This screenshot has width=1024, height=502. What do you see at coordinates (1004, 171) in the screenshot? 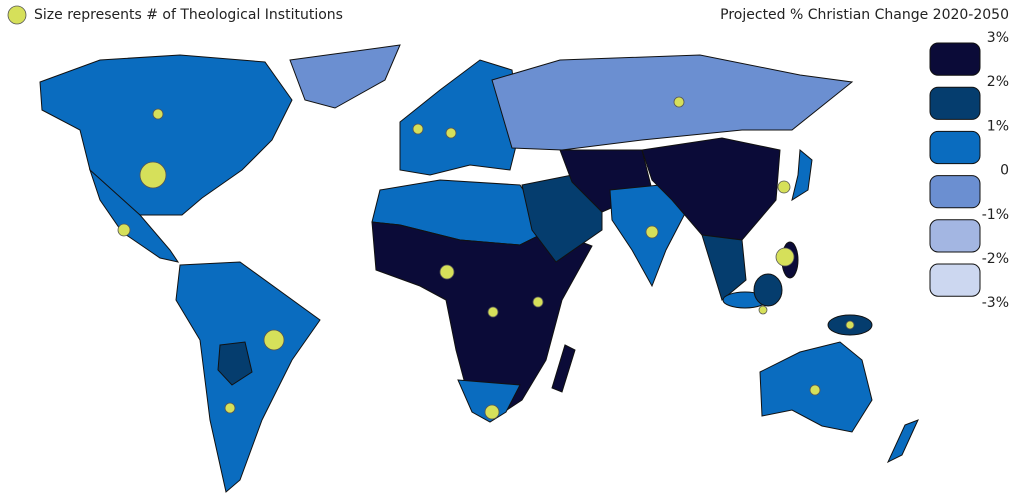
I see `legend-label: 0` at bounding box center [1004, 171].